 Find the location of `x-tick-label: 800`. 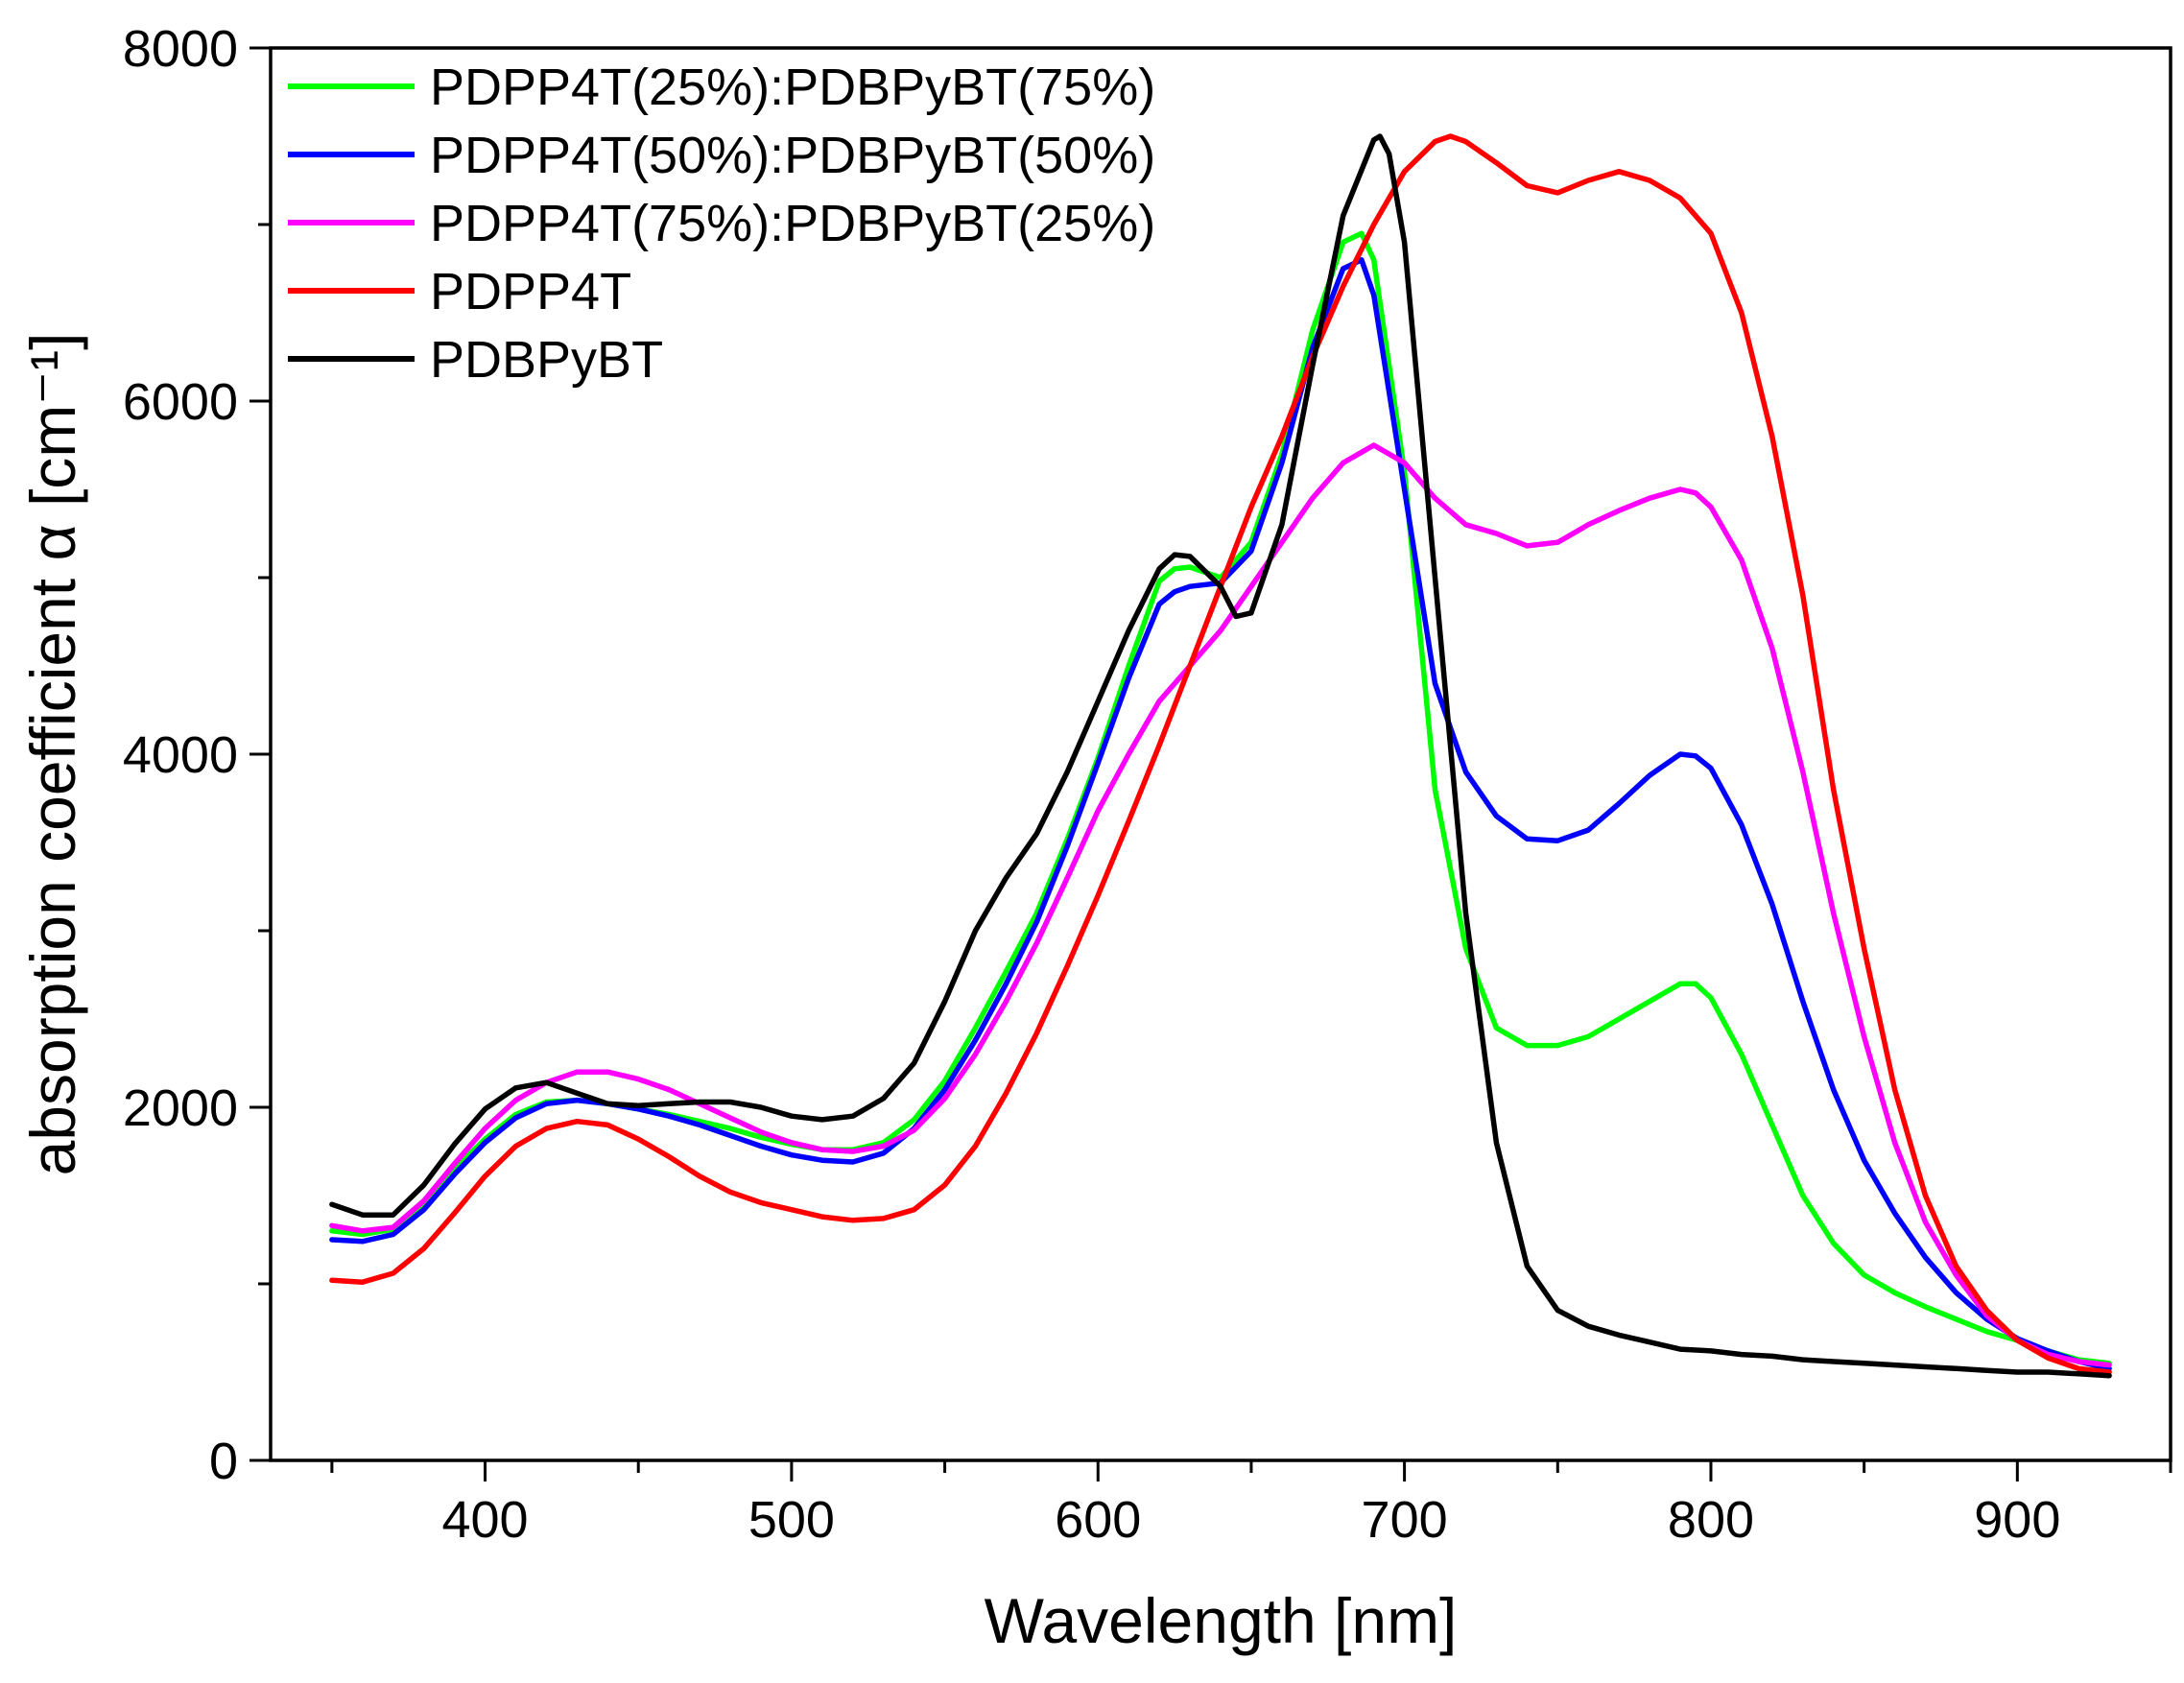

x-tick-label: 800 is located at coordinates (1711, 1520).